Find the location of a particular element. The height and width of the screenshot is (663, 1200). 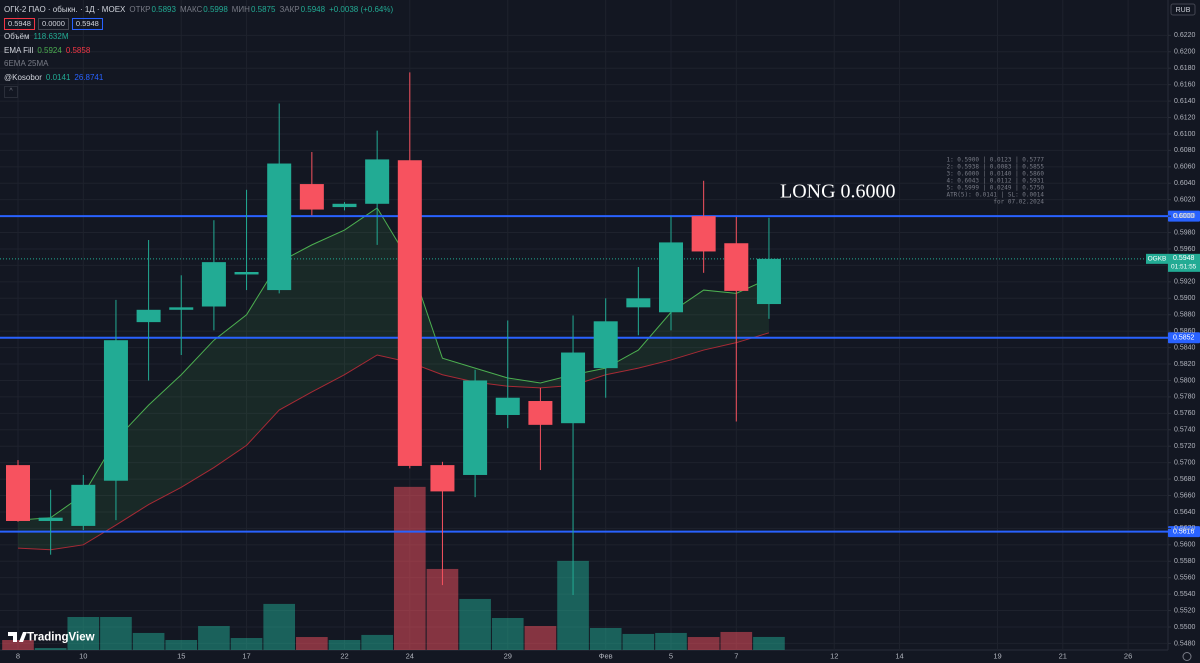

y-tick-label: 0.5960 is located at coordinates (1185, 249).